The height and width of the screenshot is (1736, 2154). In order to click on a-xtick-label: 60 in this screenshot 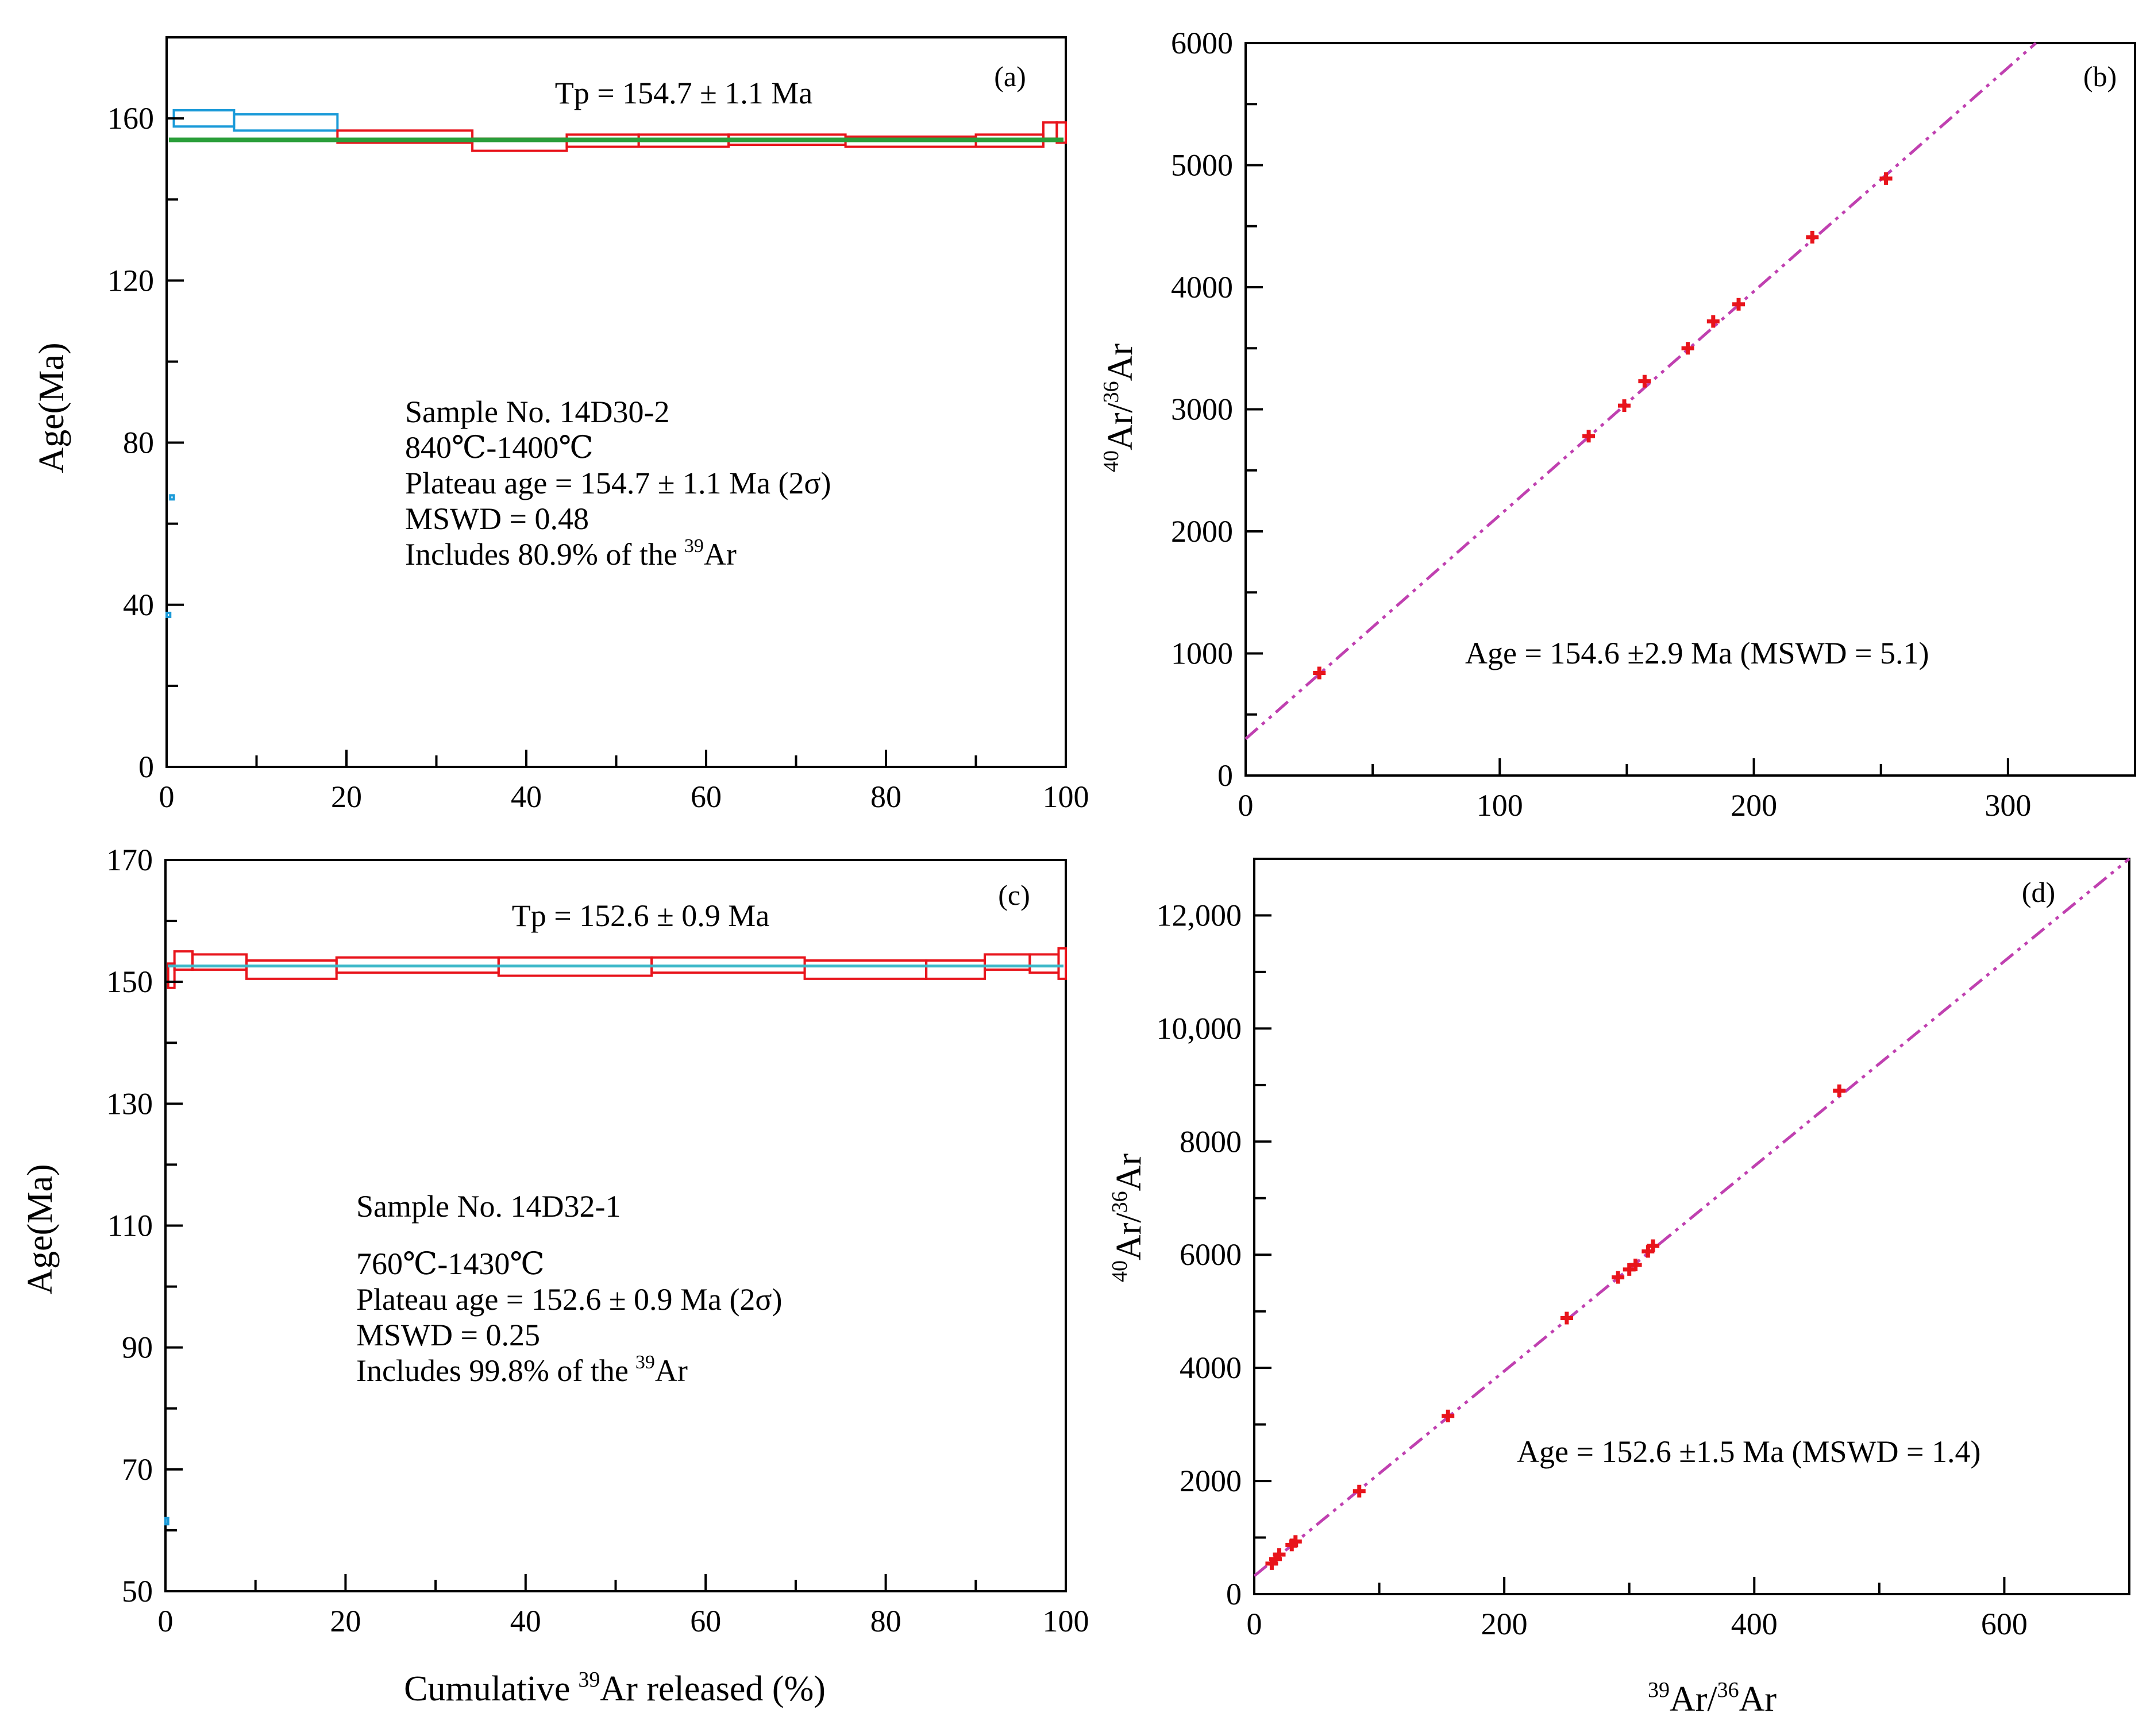, I will do `click(706, 797)`.